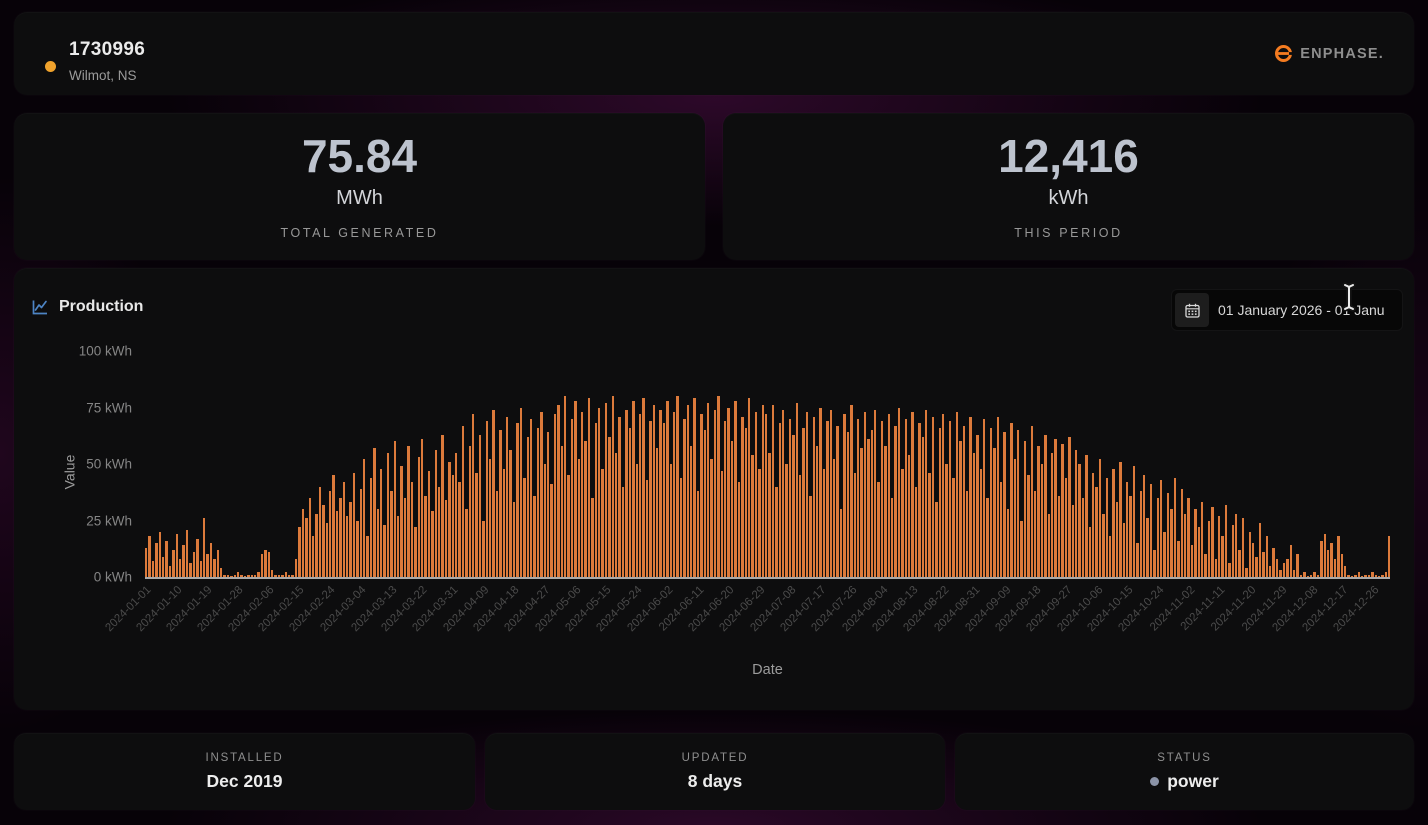 This screenshot has height=825, width=1428. What do you see at coordinates (105, 351) in the screenshot?
I see `y-tick-label: 100 kWh` at bounding box center [105, 351].